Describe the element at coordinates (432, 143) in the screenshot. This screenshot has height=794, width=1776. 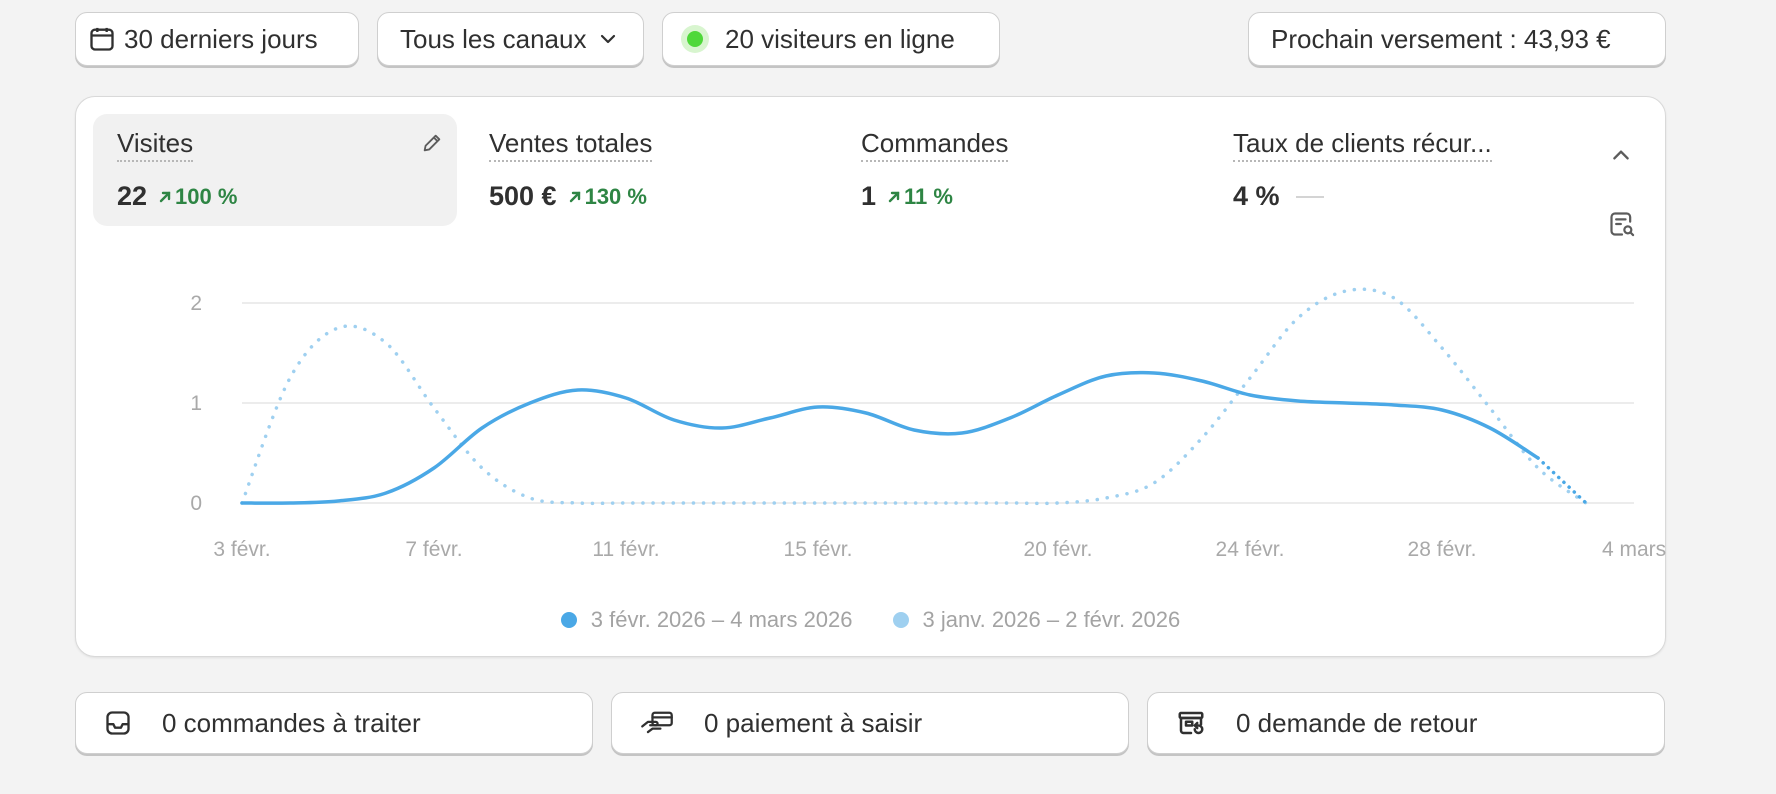
I see `pencil-icon` at that location.